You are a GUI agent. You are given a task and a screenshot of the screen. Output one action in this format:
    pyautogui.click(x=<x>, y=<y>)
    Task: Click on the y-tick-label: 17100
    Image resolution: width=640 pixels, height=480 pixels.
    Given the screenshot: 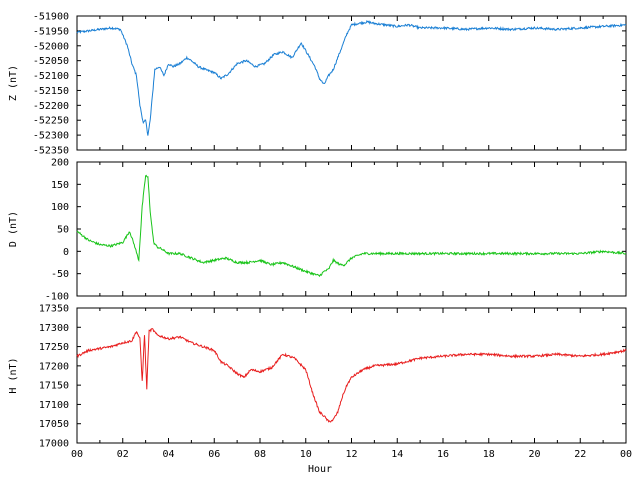 What is the action you would take?
    pyautogui.click(x=54, y=405)
    